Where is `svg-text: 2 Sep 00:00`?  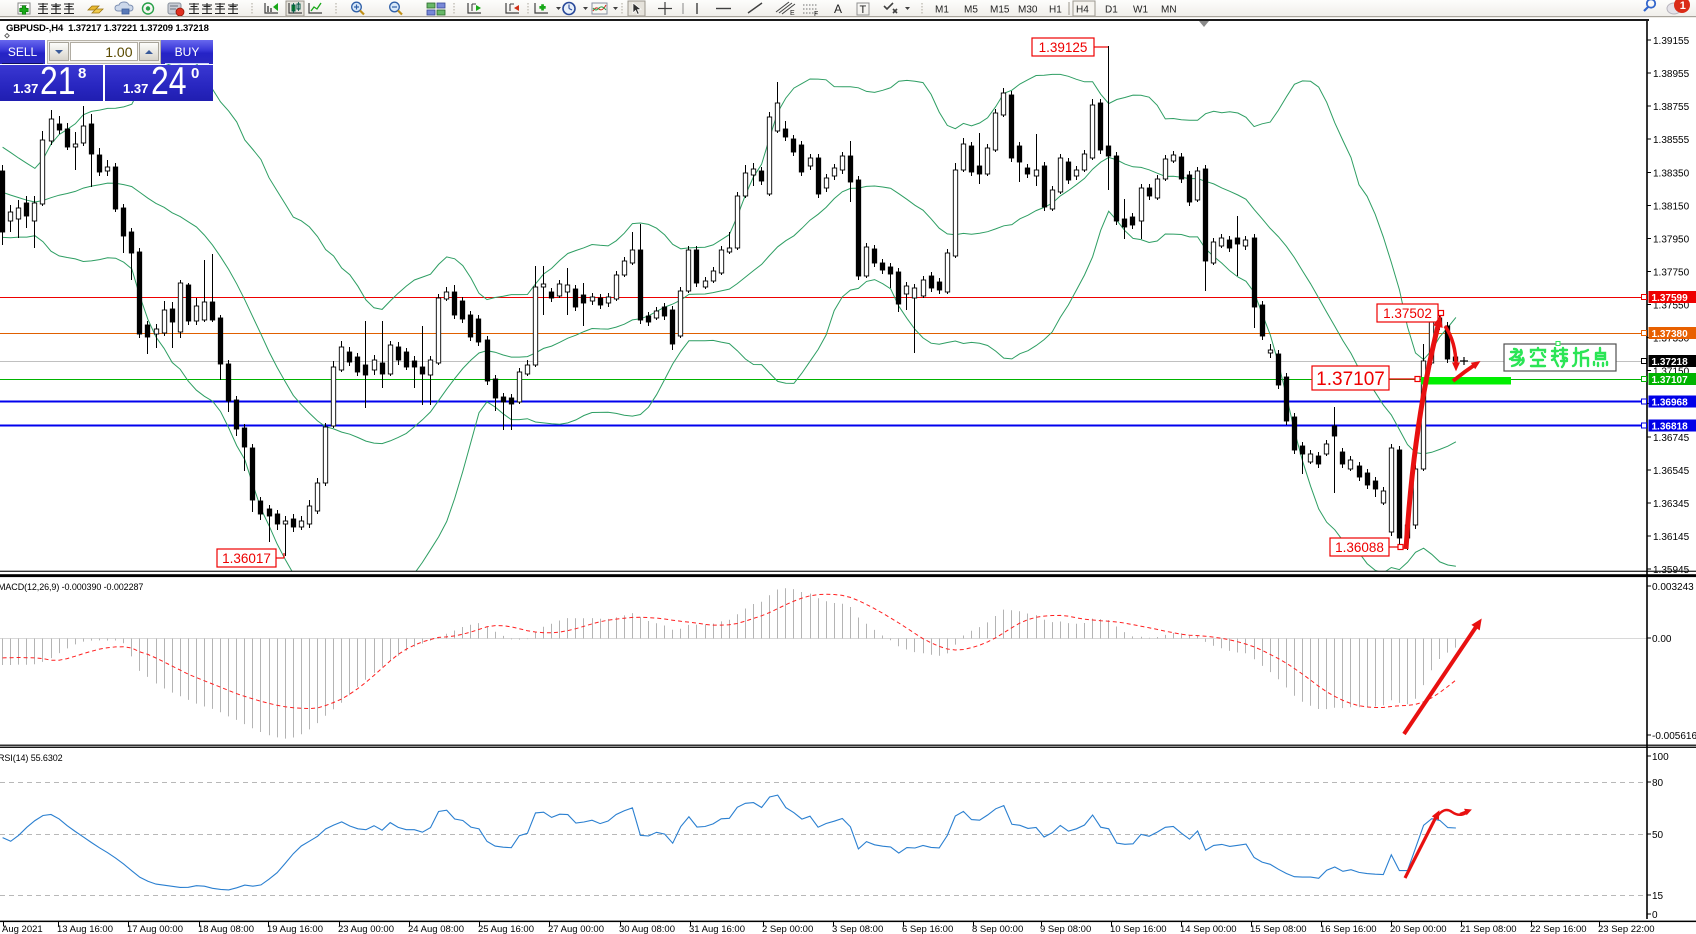 svg-text: 2 Sep 00:00 is located at coordinates (787, 929).